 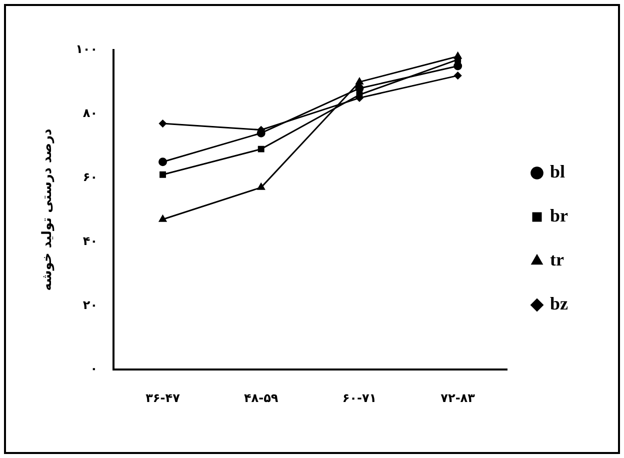 I want to click on x-tick-label: ۷۲-۸۳, so click(x=458, y=397).